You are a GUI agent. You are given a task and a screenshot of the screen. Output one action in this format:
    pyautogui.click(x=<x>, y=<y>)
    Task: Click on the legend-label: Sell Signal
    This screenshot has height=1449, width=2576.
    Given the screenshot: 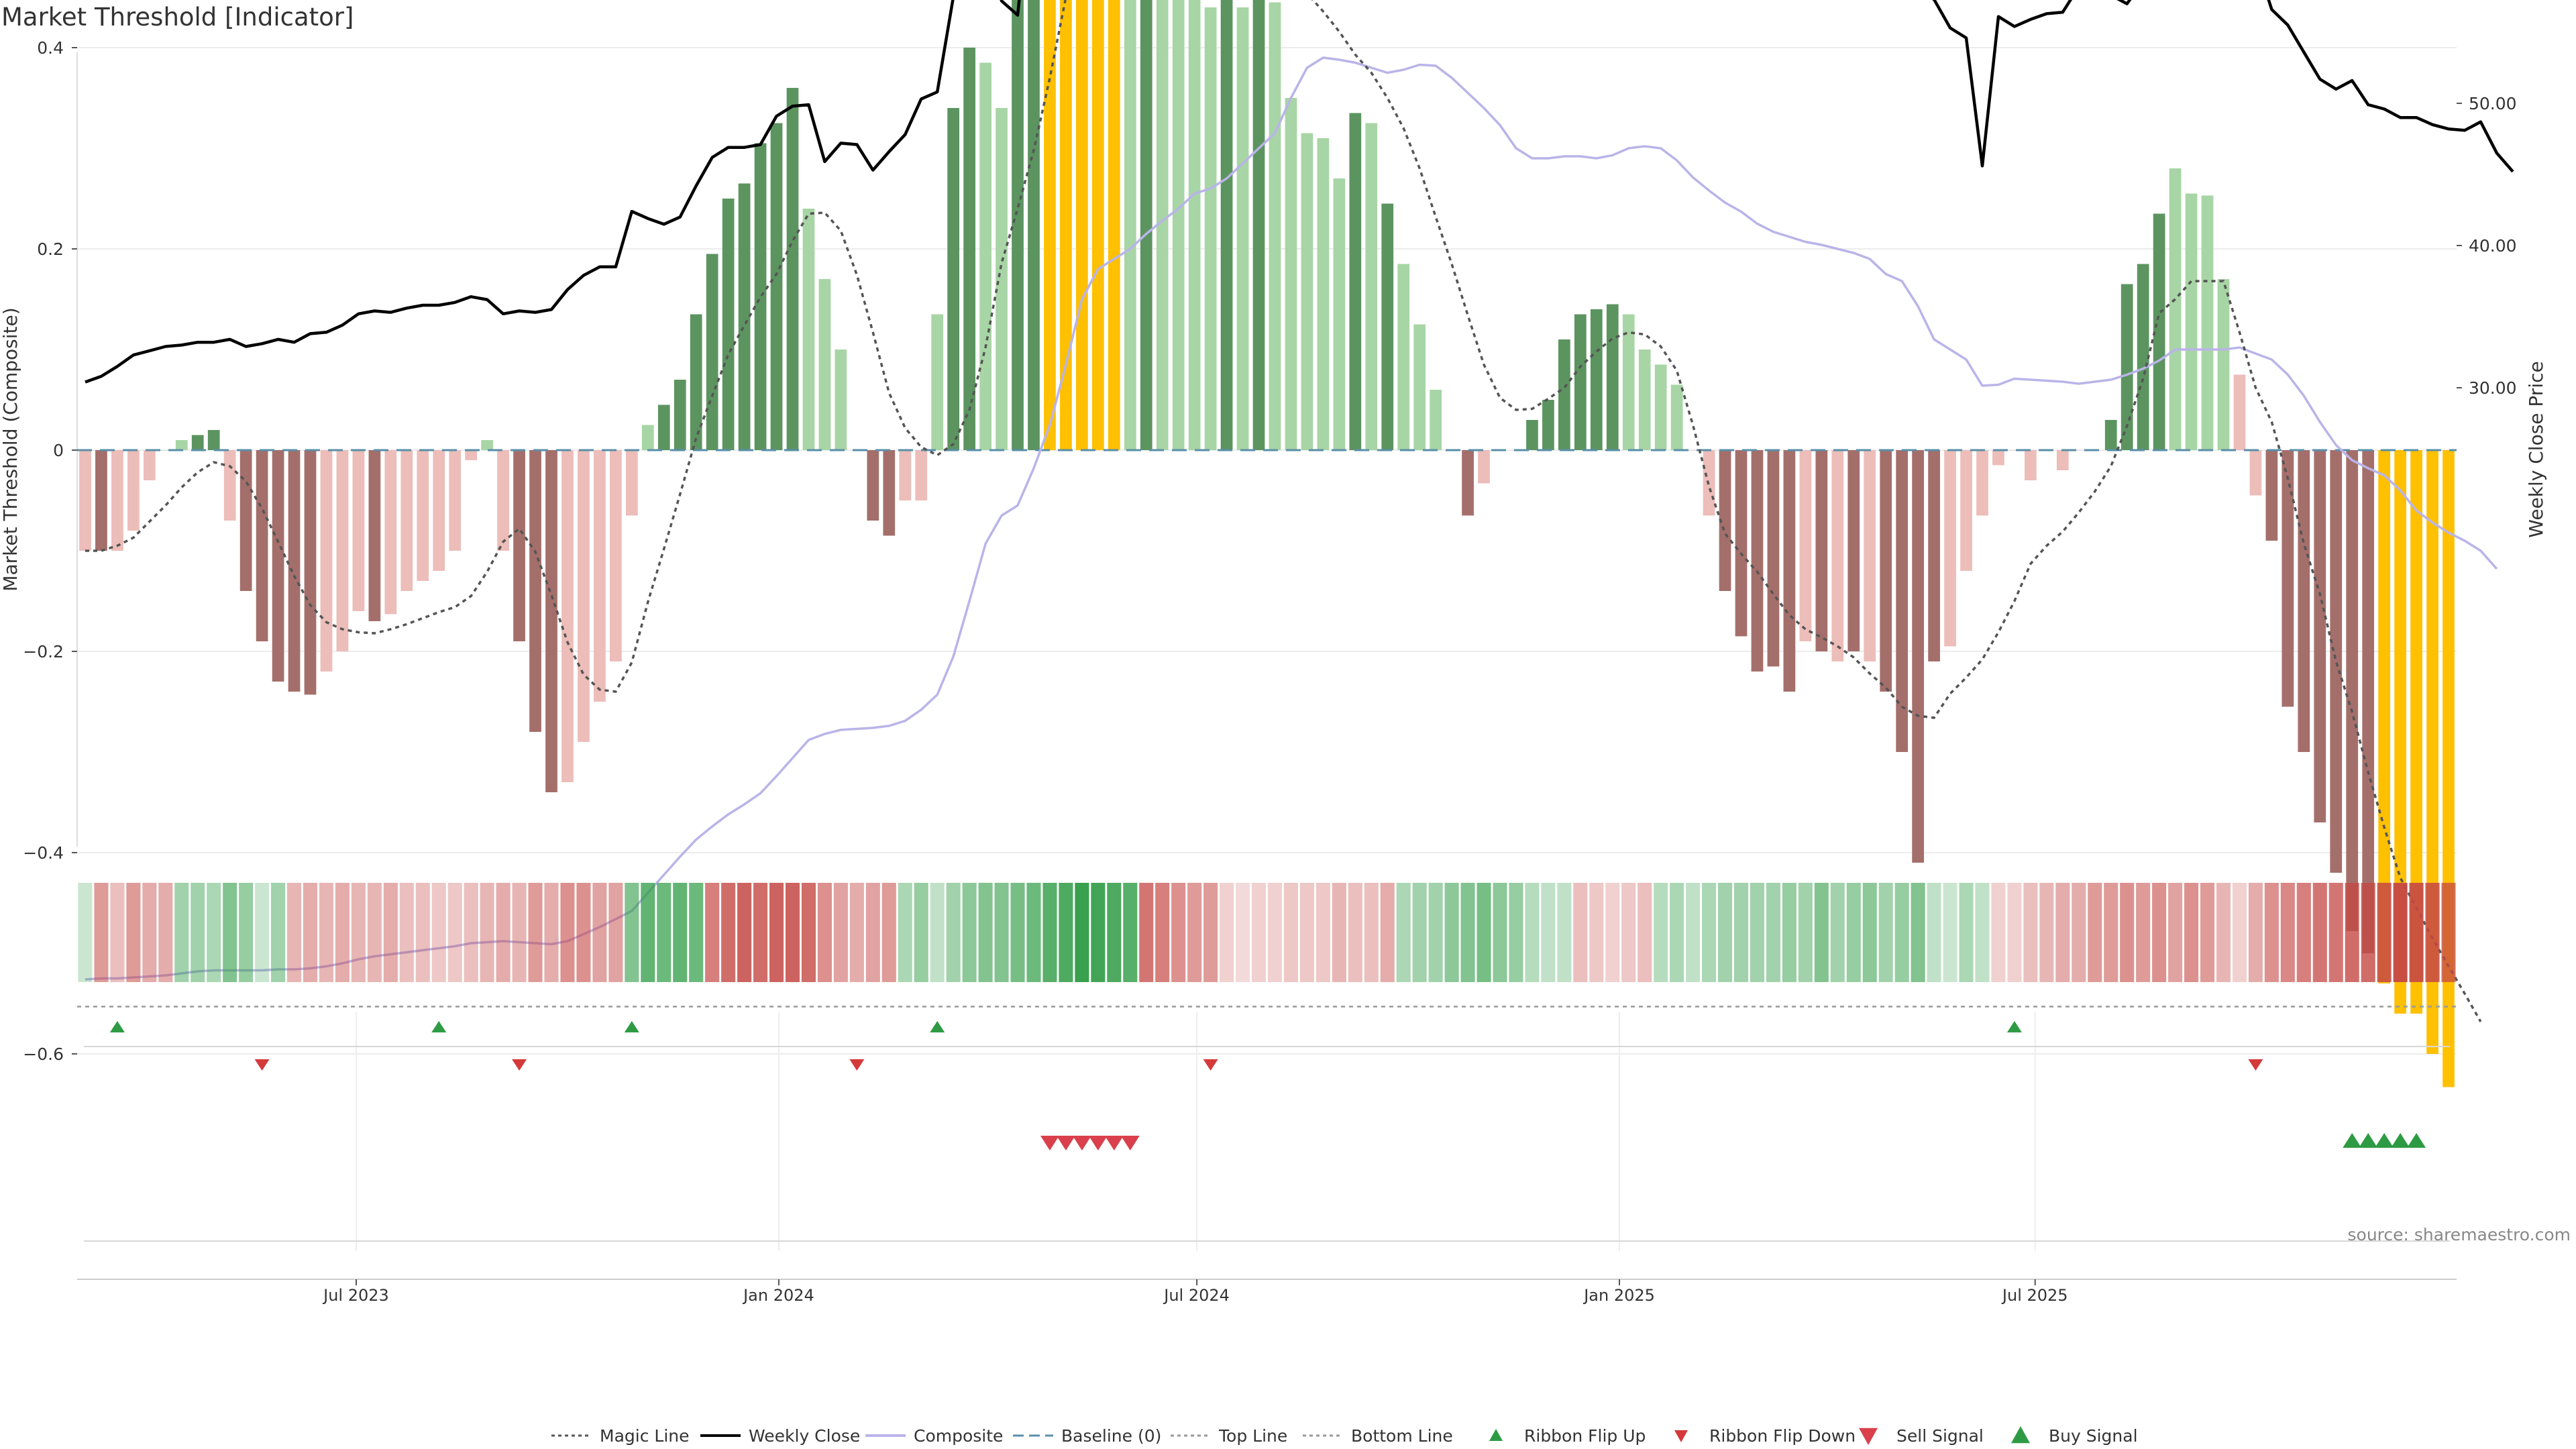 What is the action you would take?
    pyautogui.click(x=1940, y=1436)
    